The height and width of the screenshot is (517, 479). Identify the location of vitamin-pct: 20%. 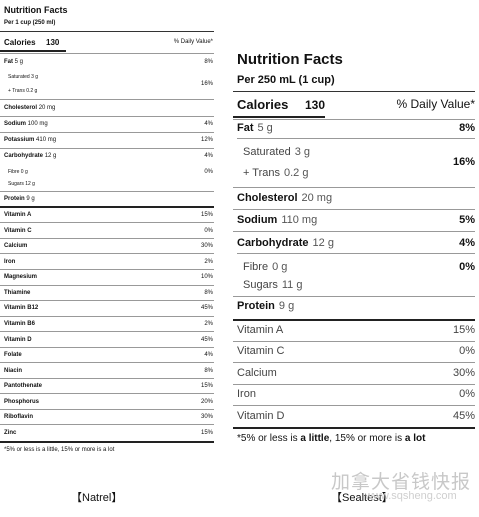
(206, 402).